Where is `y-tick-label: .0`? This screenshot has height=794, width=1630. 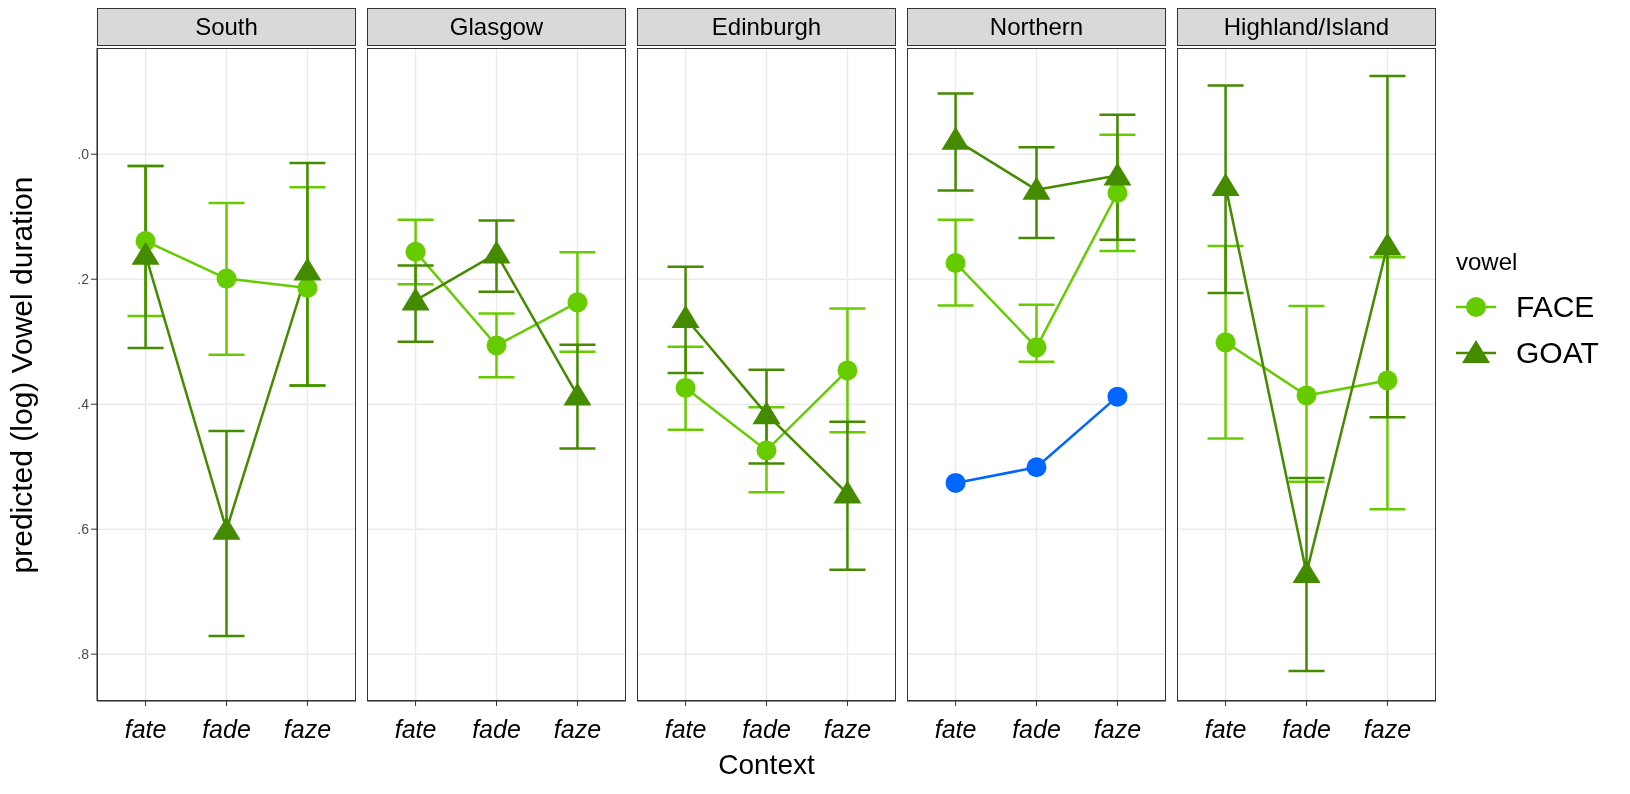
y-tick-label: .0 is located at coordinates (83, 154).